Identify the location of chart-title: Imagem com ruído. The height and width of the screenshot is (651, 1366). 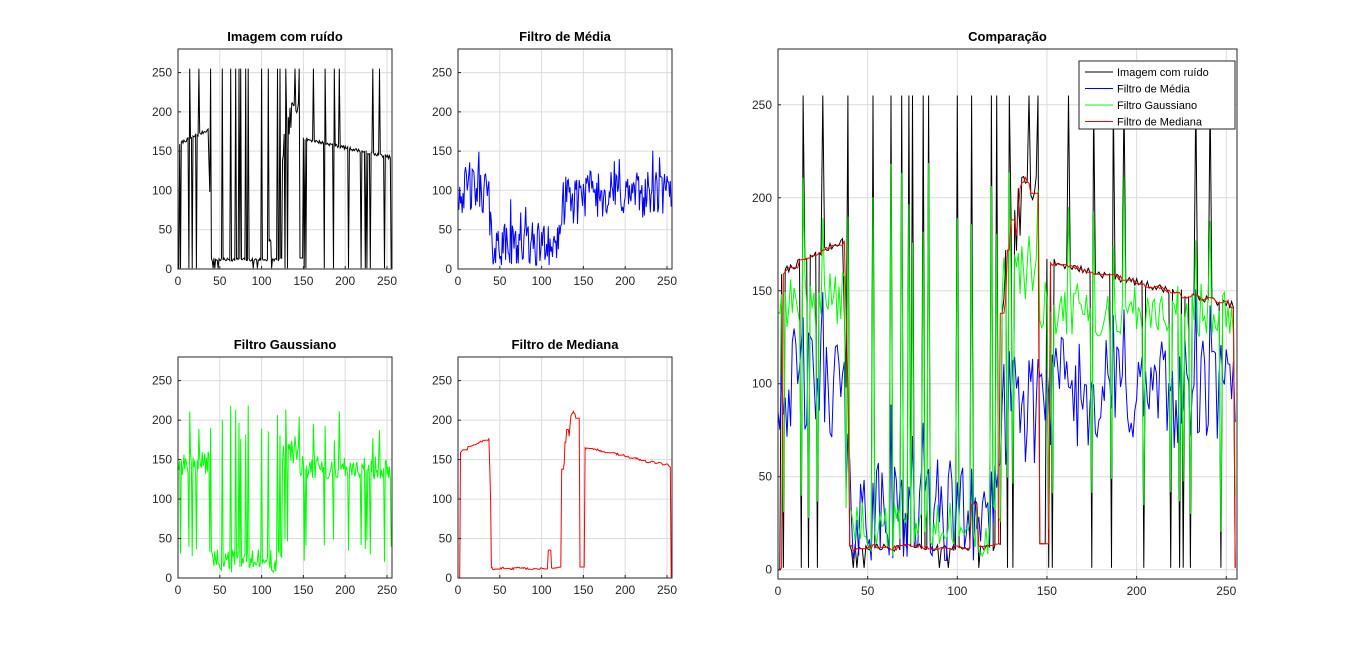
(285, 36).